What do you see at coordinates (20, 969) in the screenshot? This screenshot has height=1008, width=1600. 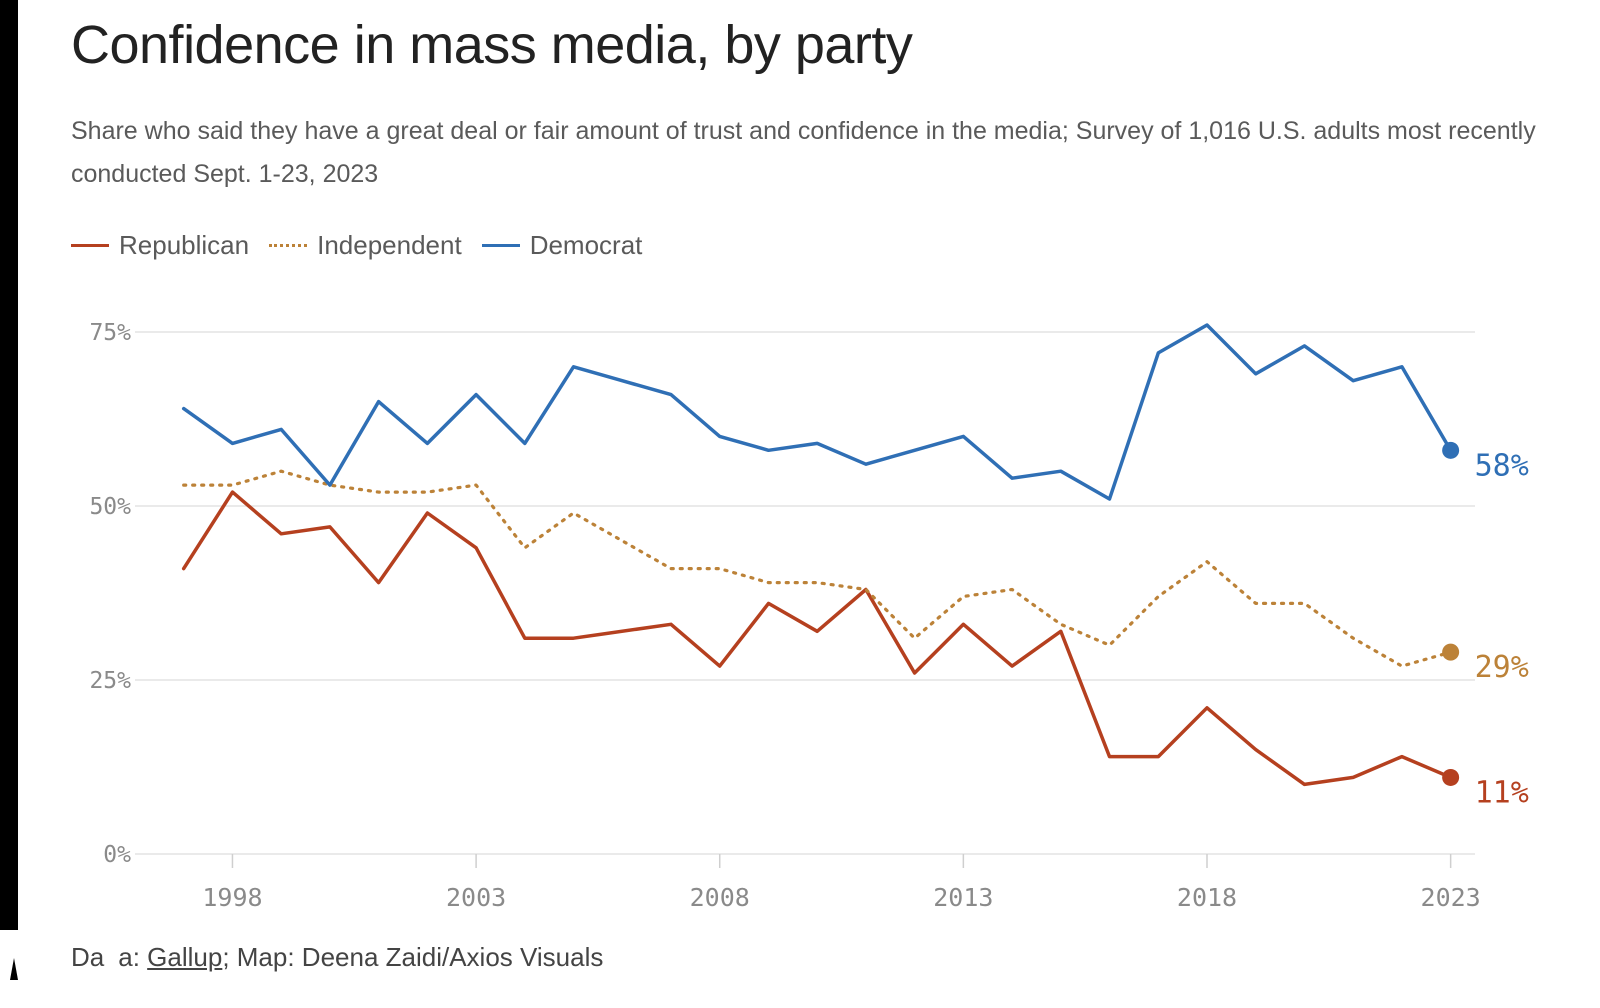 I see `left-edge-notch` at bounding box center [20, 969].